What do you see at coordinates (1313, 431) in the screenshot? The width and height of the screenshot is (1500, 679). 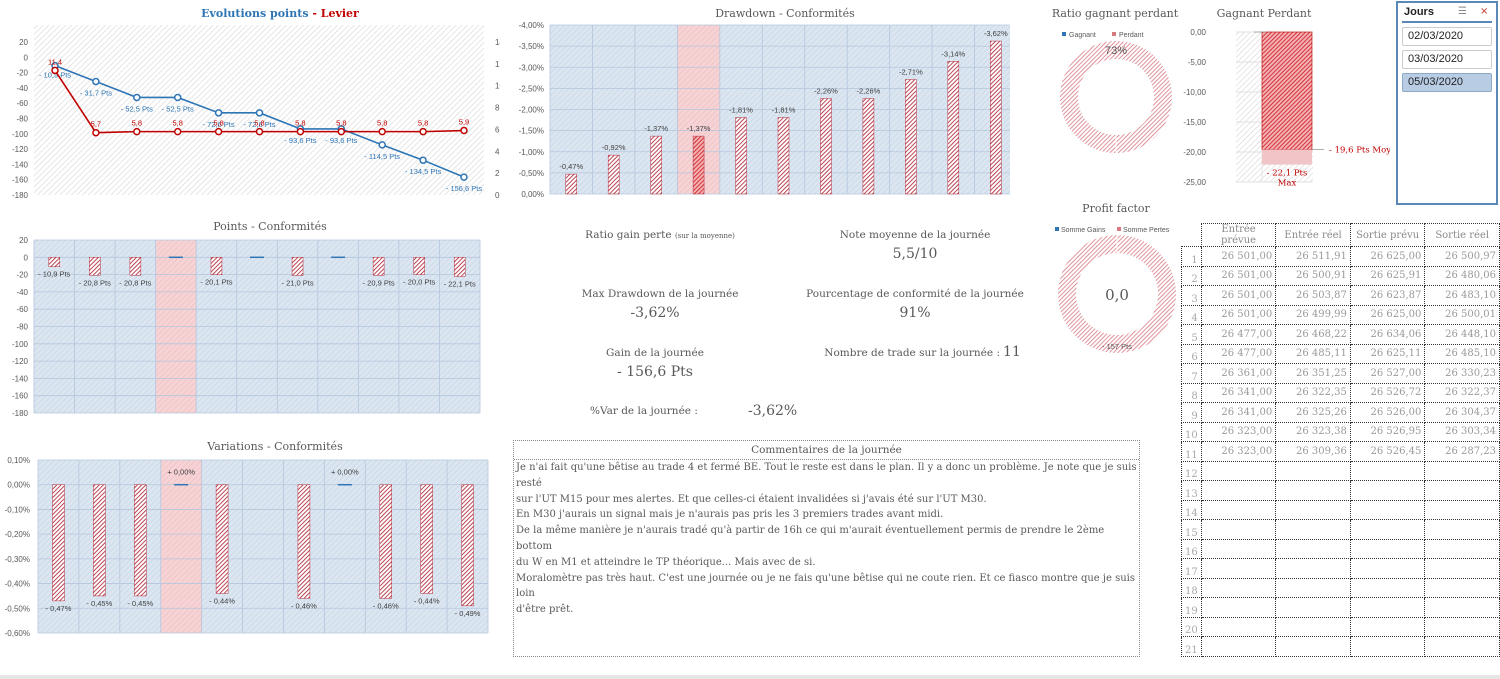 I see `table-cell: 26 323,38` at bounding box center [1313, 431].